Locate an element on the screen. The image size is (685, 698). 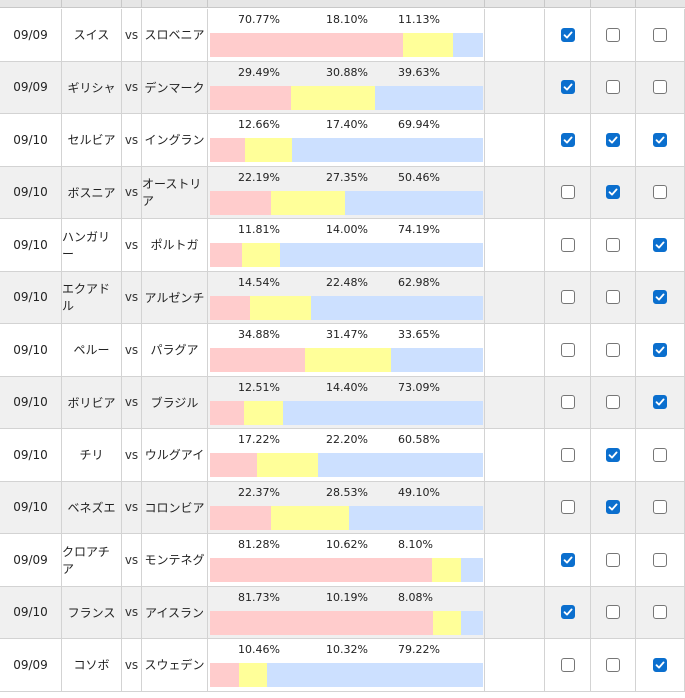
home-team: エクアドル is located at coordinates (91, 297).